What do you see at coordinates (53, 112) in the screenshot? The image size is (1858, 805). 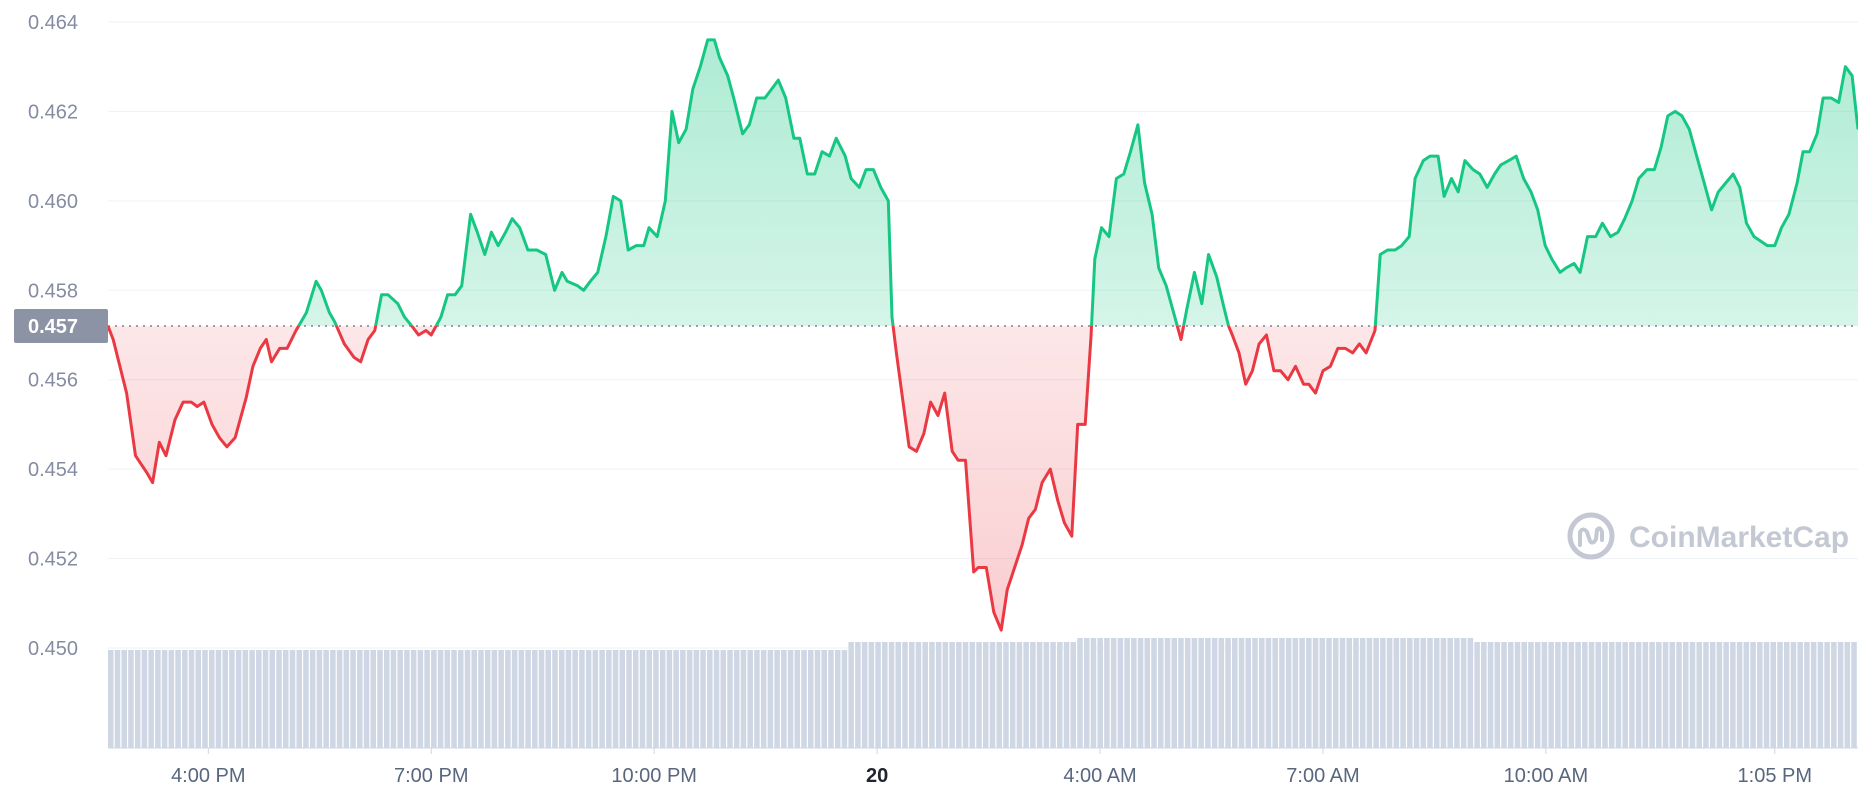 I see `y-tick-label: 0.462` at bounding box center [53, 112].